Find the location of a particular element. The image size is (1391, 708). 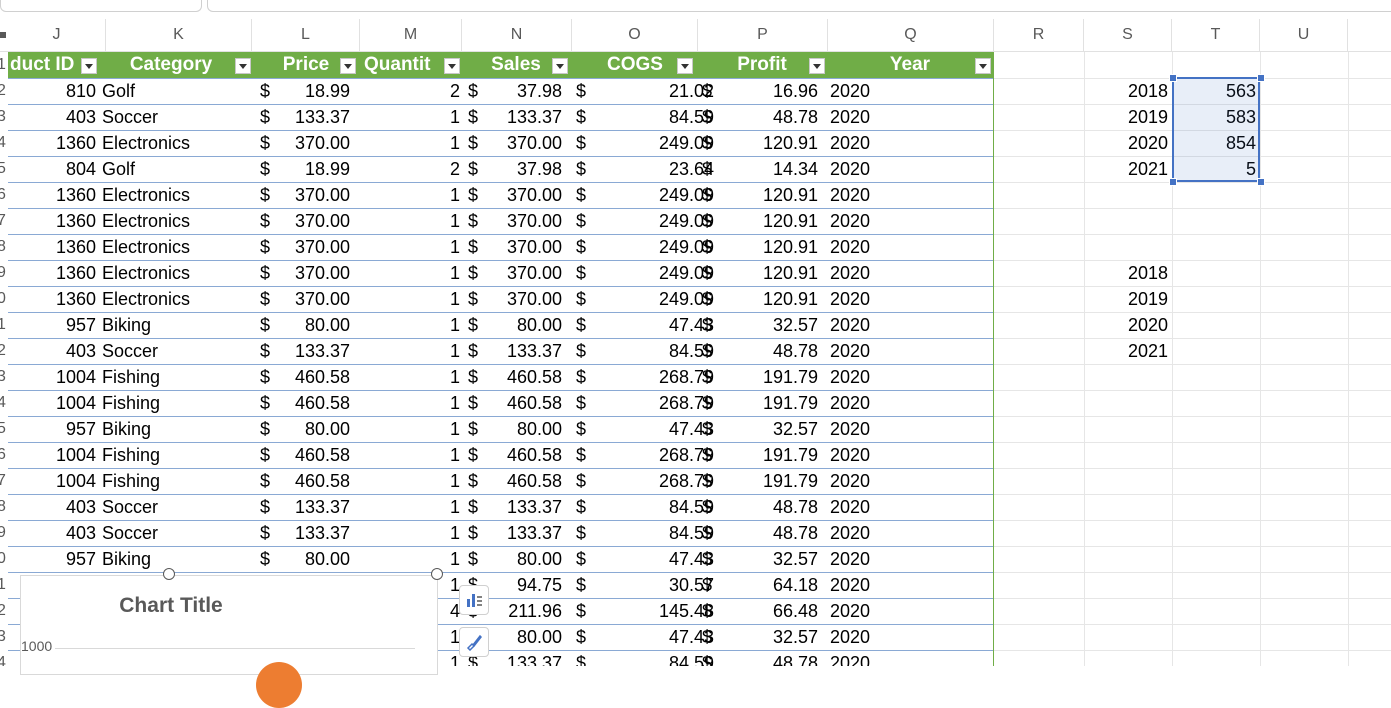

chart-resize-handle is located at coordinates (169, 574).